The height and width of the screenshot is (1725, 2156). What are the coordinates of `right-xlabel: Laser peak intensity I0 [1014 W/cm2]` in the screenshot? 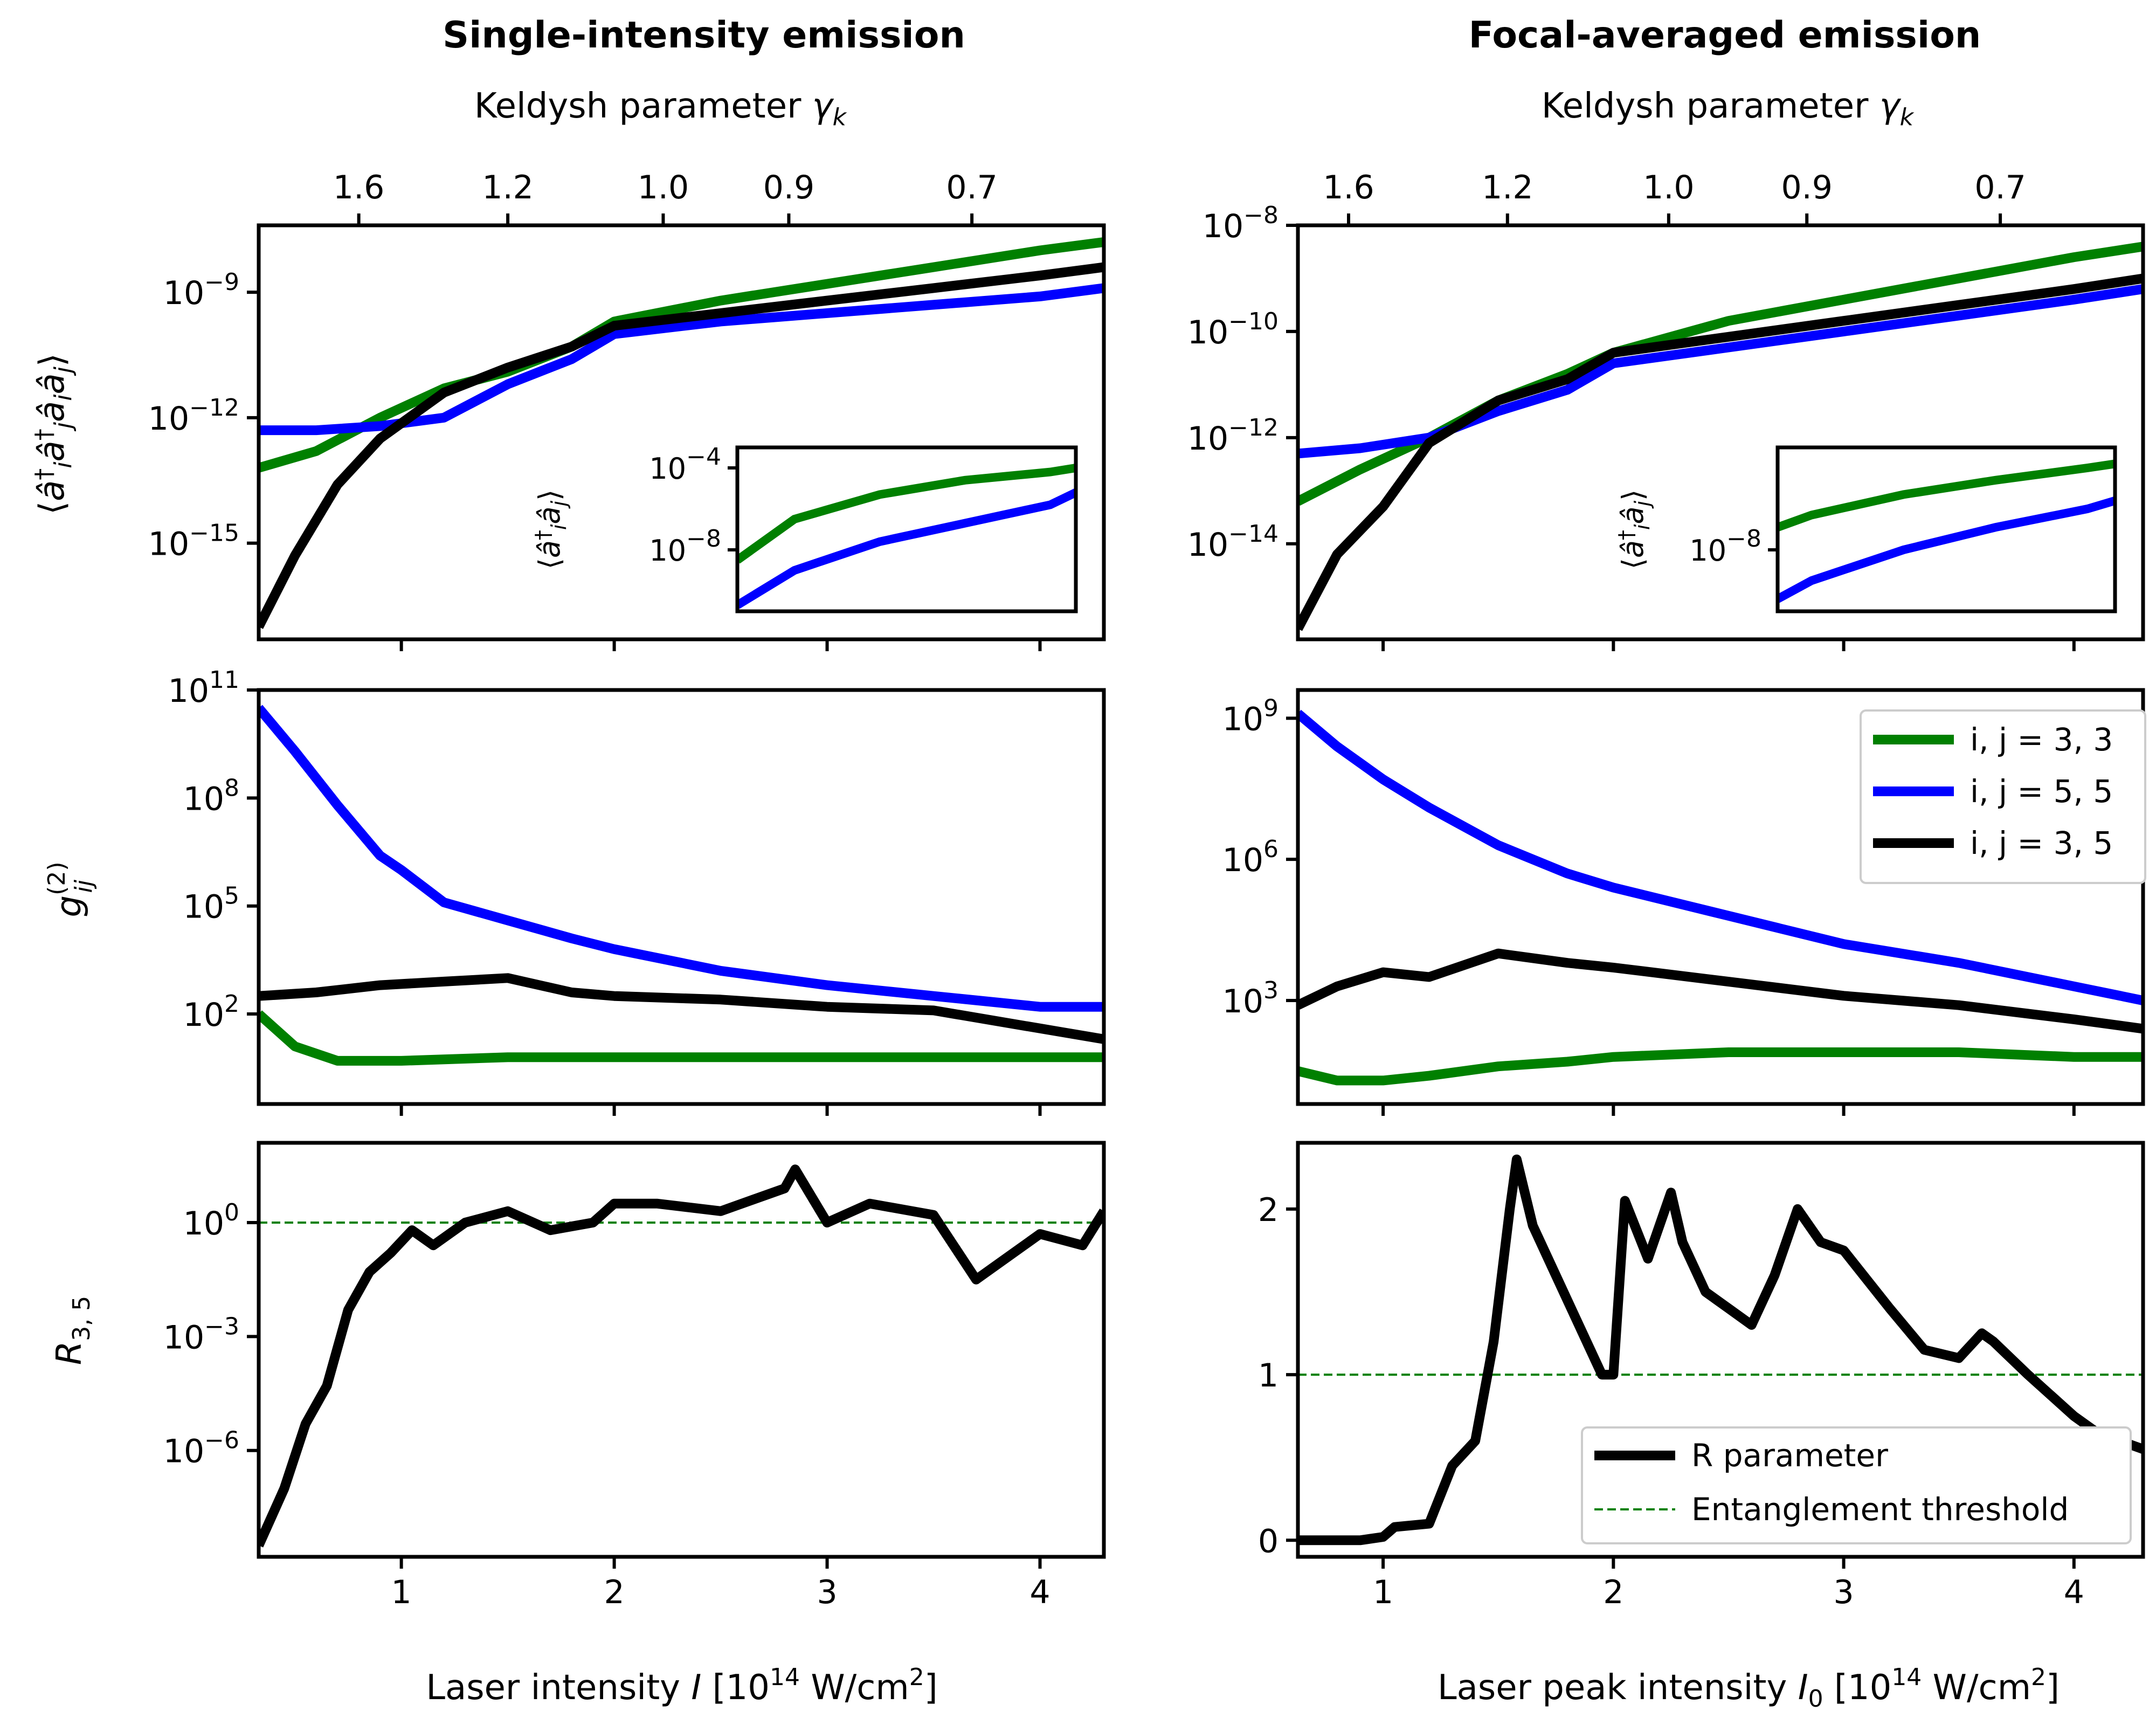 It's located at (1749, 1688).